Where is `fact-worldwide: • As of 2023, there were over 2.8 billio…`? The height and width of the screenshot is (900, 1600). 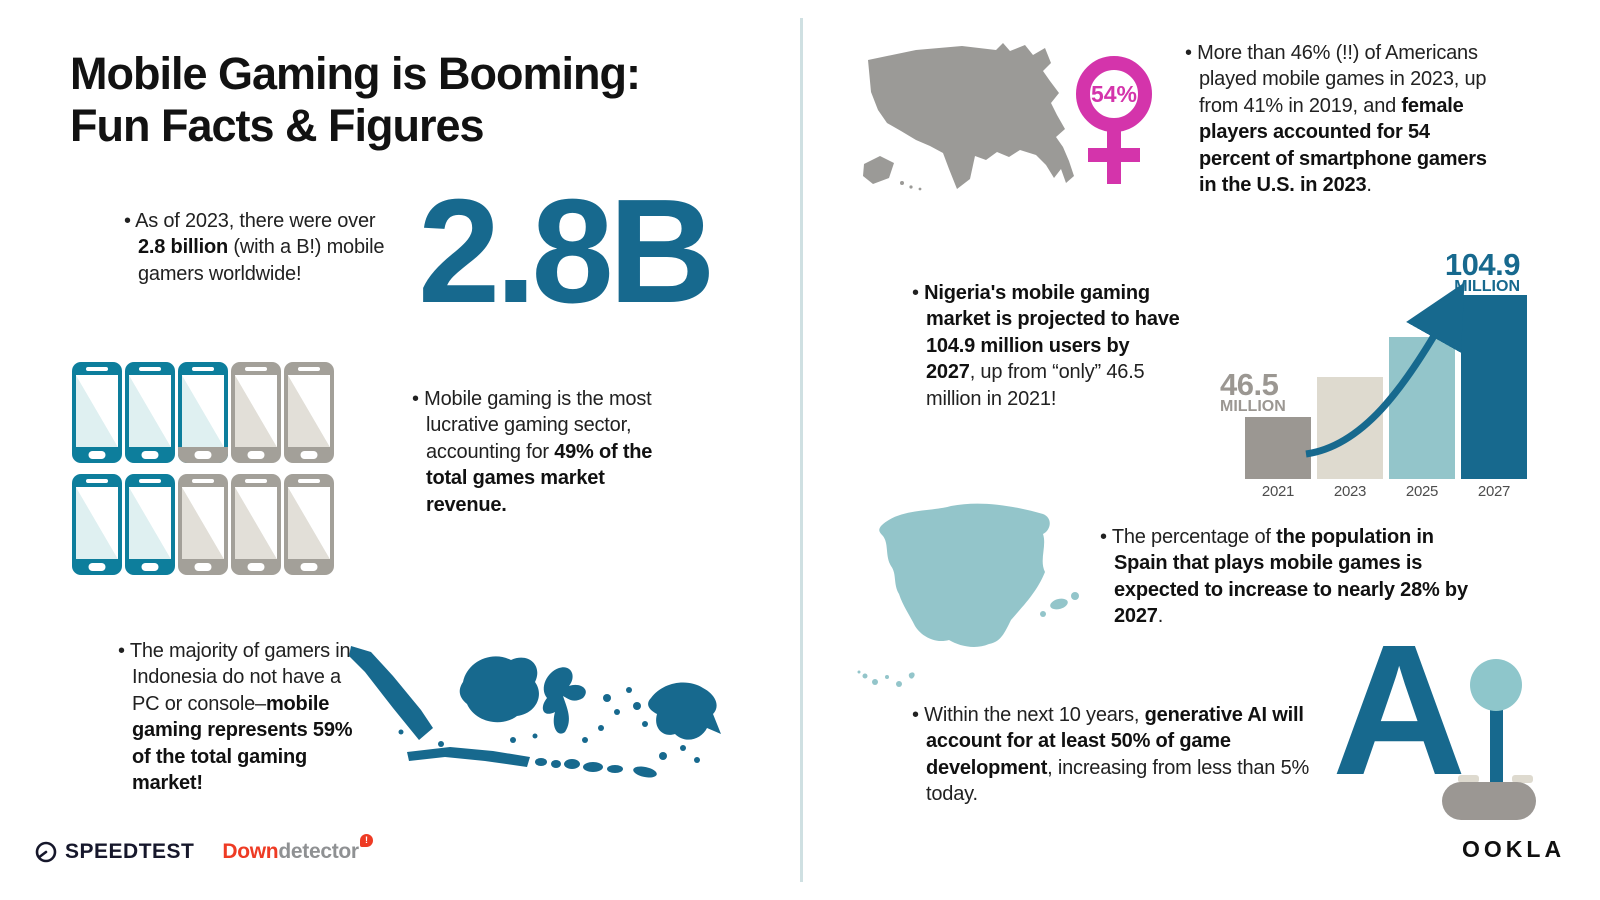 fact-worldwide: • As of 2023, there were over 2.8 billio… is located at coordinates (260, 247).